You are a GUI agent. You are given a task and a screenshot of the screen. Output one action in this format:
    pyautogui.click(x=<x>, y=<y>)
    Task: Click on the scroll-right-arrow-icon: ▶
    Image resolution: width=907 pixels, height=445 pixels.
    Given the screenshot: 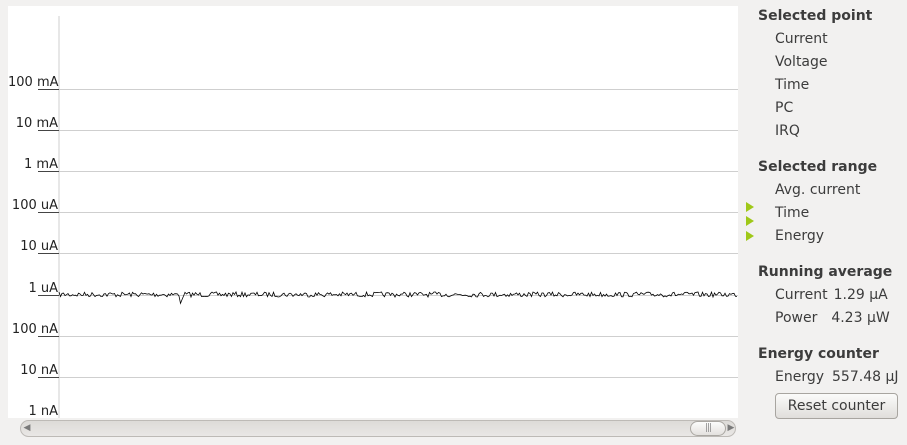 What is the action you would take?
    pyautogui.click(x=731, y=428)
    